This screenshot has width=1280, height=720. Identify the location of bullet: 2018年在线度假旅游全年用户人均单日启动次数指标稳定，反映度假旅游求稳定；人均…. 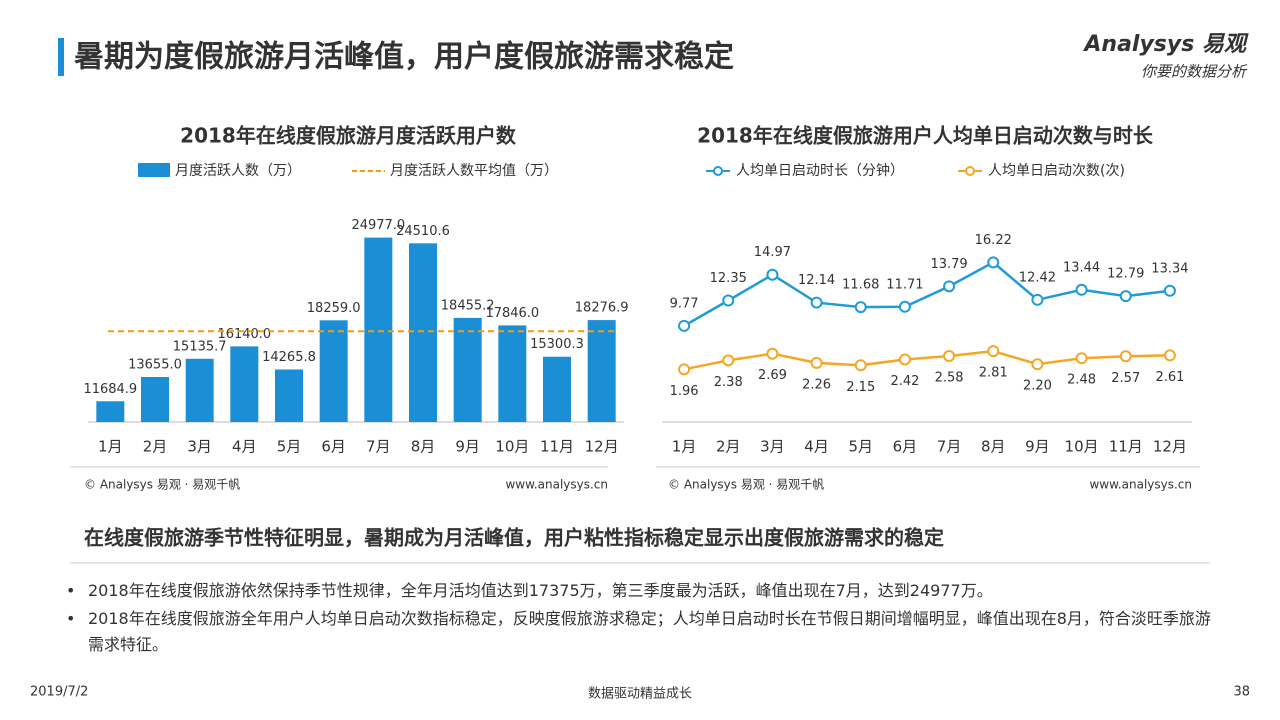
(639, 632).